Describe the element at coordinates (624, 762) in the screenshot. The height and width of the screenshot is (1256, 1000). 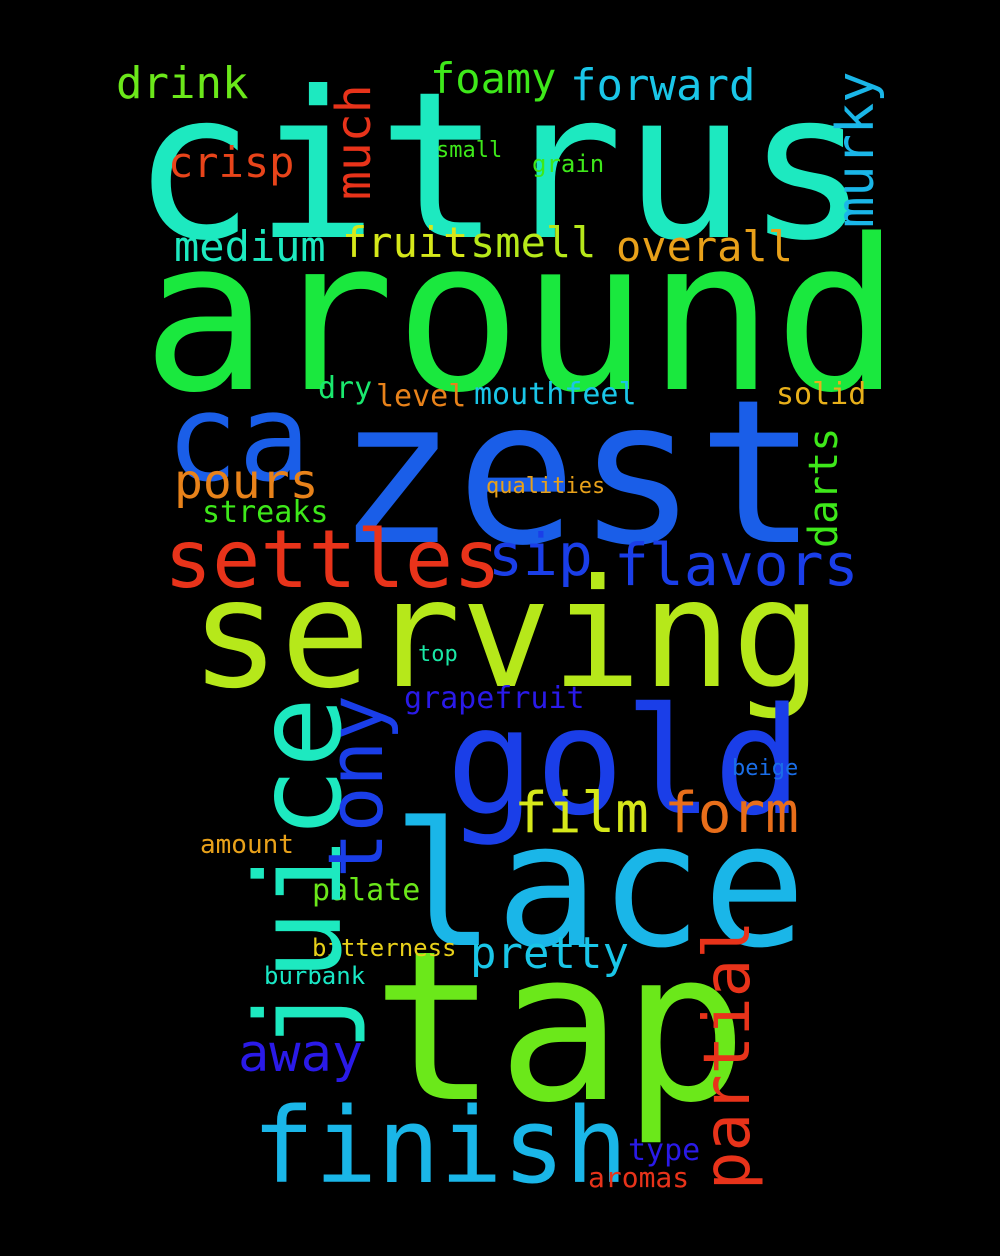
I see `word-gold: gold` at that location.